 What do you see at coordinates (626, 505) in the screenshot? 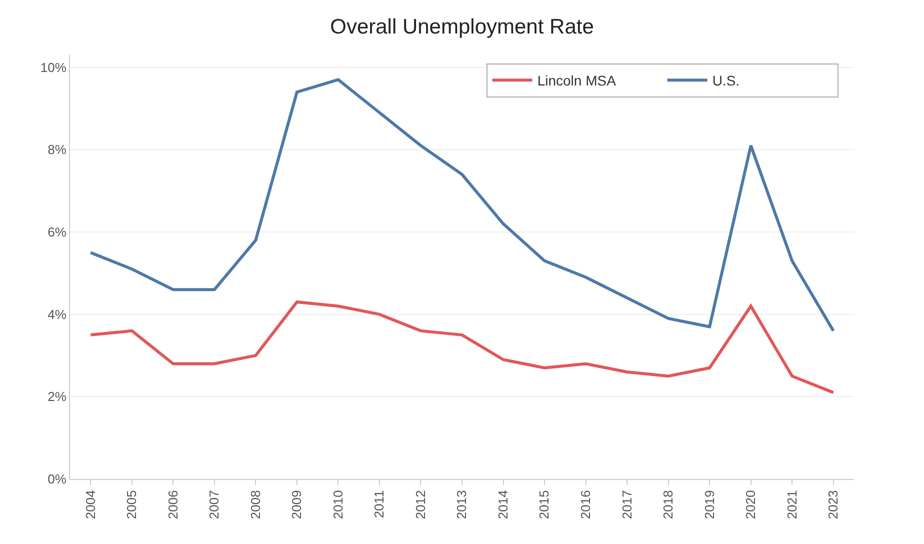
I see `x-tick-label: 2017` at bounding box center [626, 505].